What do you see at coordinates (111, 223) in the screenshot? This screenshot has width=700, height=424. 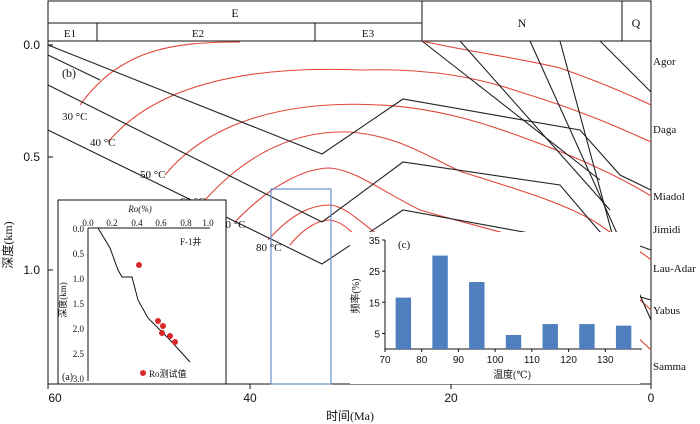 I see `inset-a-xtick-1: 0.2` at bounding box center [111, 223].